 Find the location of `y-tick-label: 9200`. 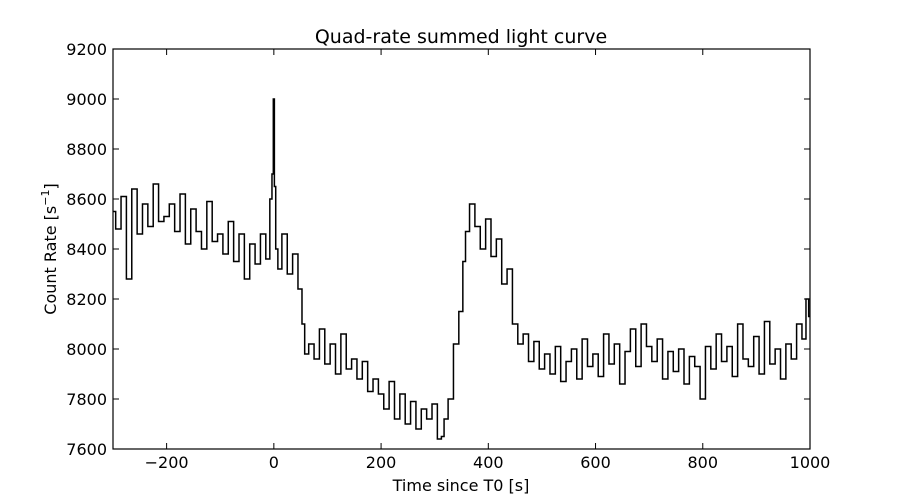

y-tick-label: 9200 is located at coordinates (86, 49).